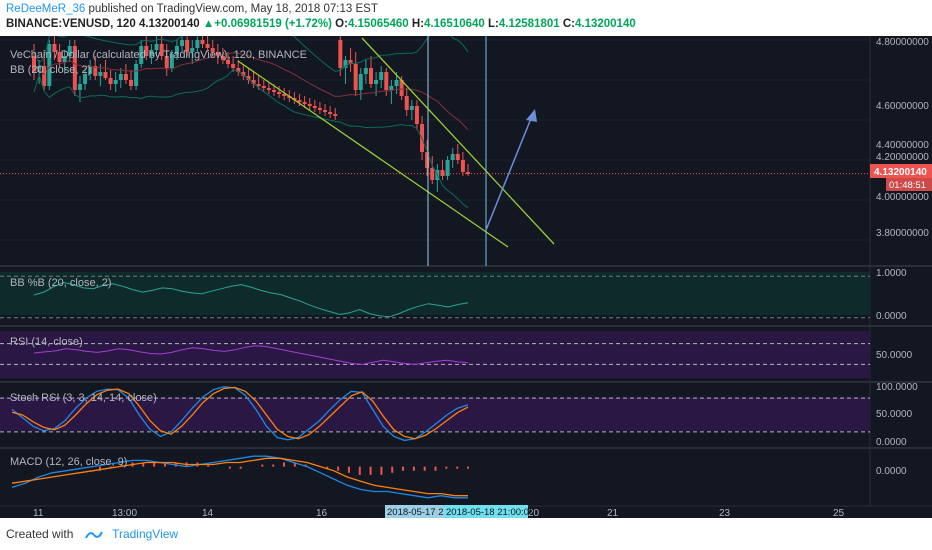  Describe the element at coordinates (490, 512) in the screenshot. I see `time-highlight-label: 2018-05-18 21:00:00` at that location.